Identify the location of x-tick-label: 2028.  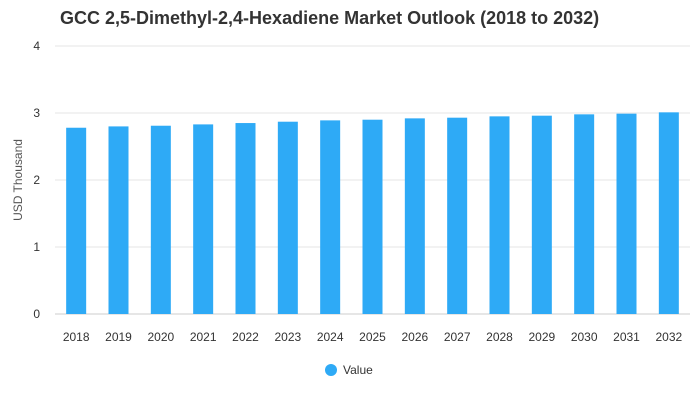
(499, 337).